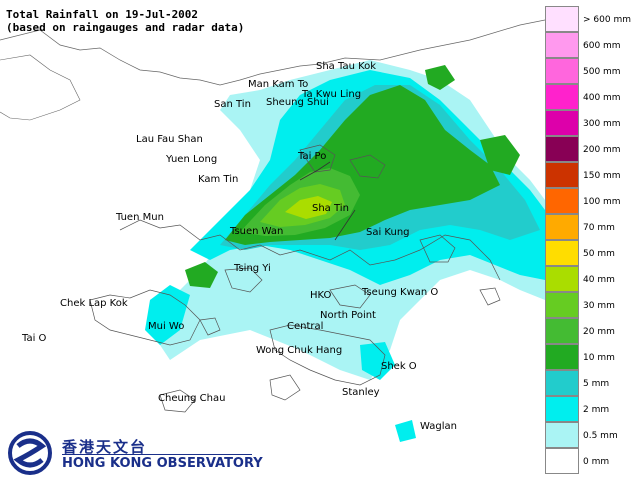 The image size is (640, 480). Describe the element at coordinates (405, 431) in the screenshot. I see `rain-2mm-waglan` at that location.